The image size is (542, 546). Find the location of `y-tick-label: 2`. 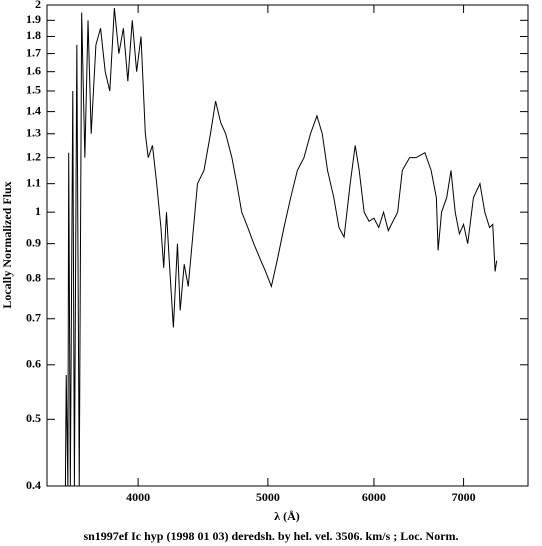

y-tick-label: 2 is located at coordinates (38, 5).